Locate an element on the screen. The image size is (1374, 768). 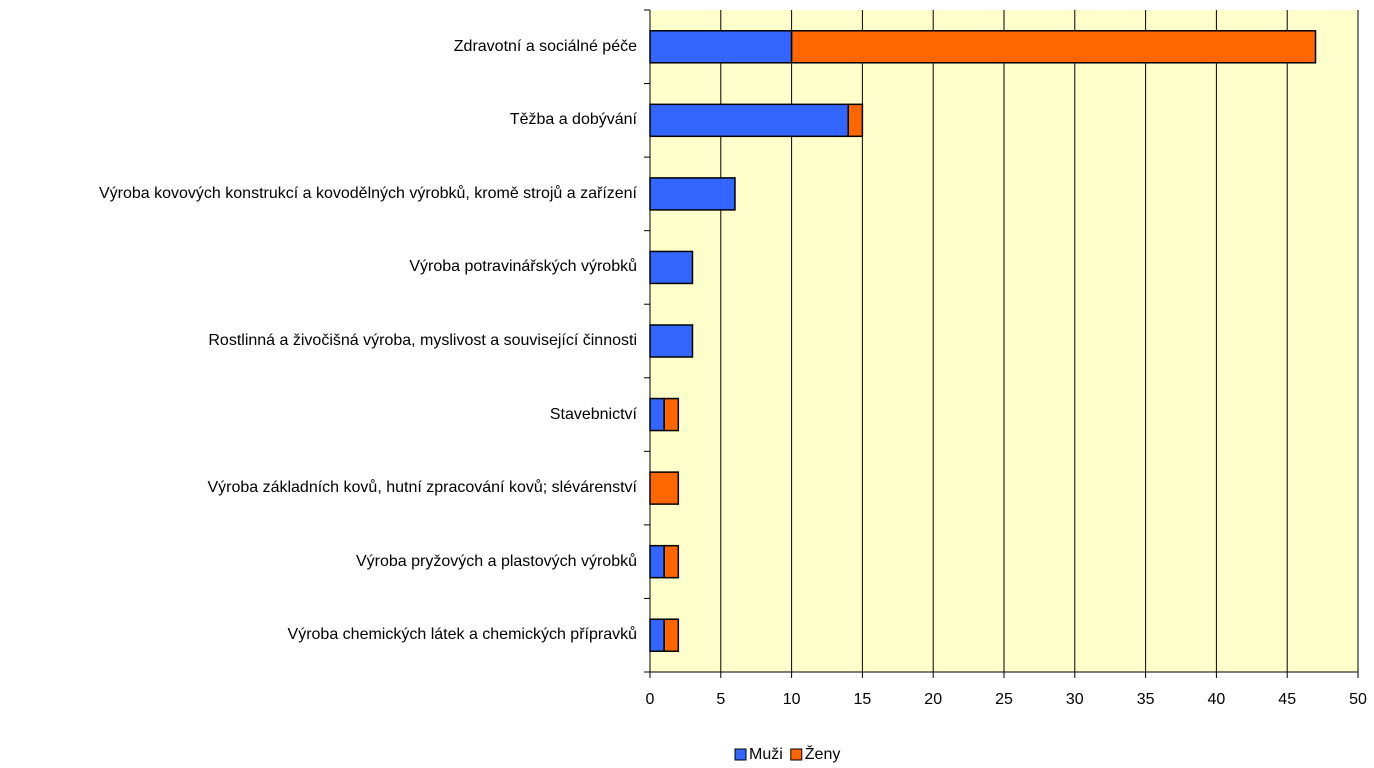
x-tick-label: 40 is located at coordinates (1217, 699).